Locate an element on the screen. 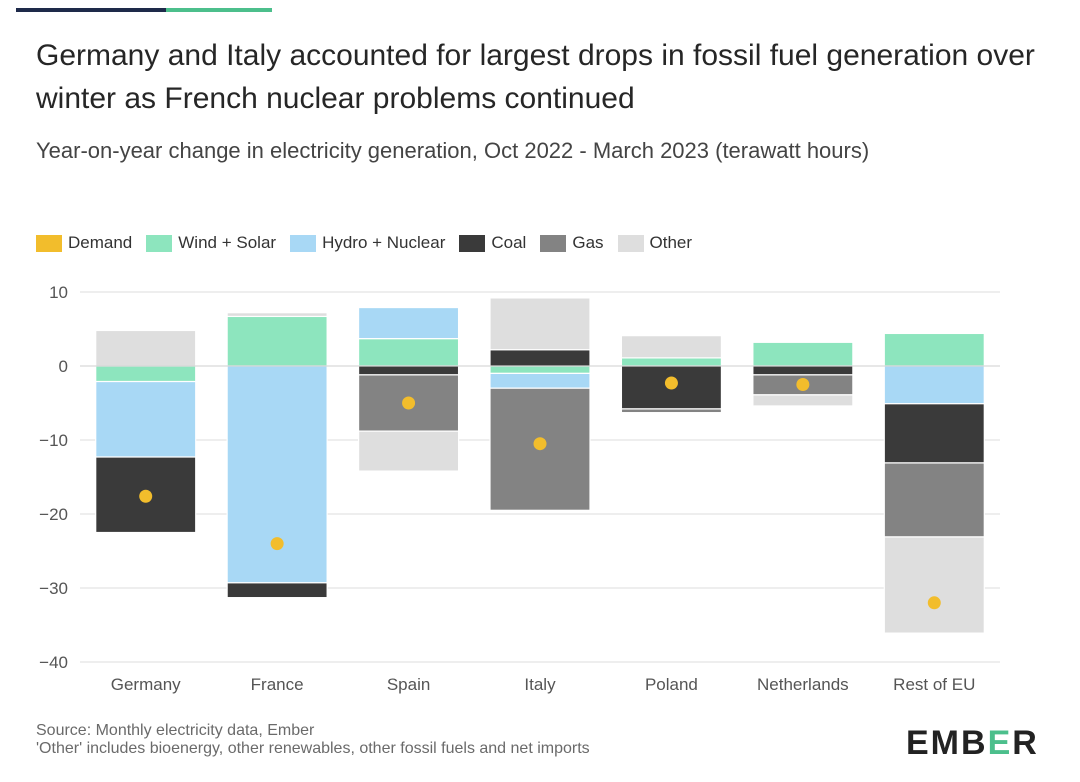 This screenshot has width=1080, height=782. legend-item-other: Other is located at coordinates (655, 243).